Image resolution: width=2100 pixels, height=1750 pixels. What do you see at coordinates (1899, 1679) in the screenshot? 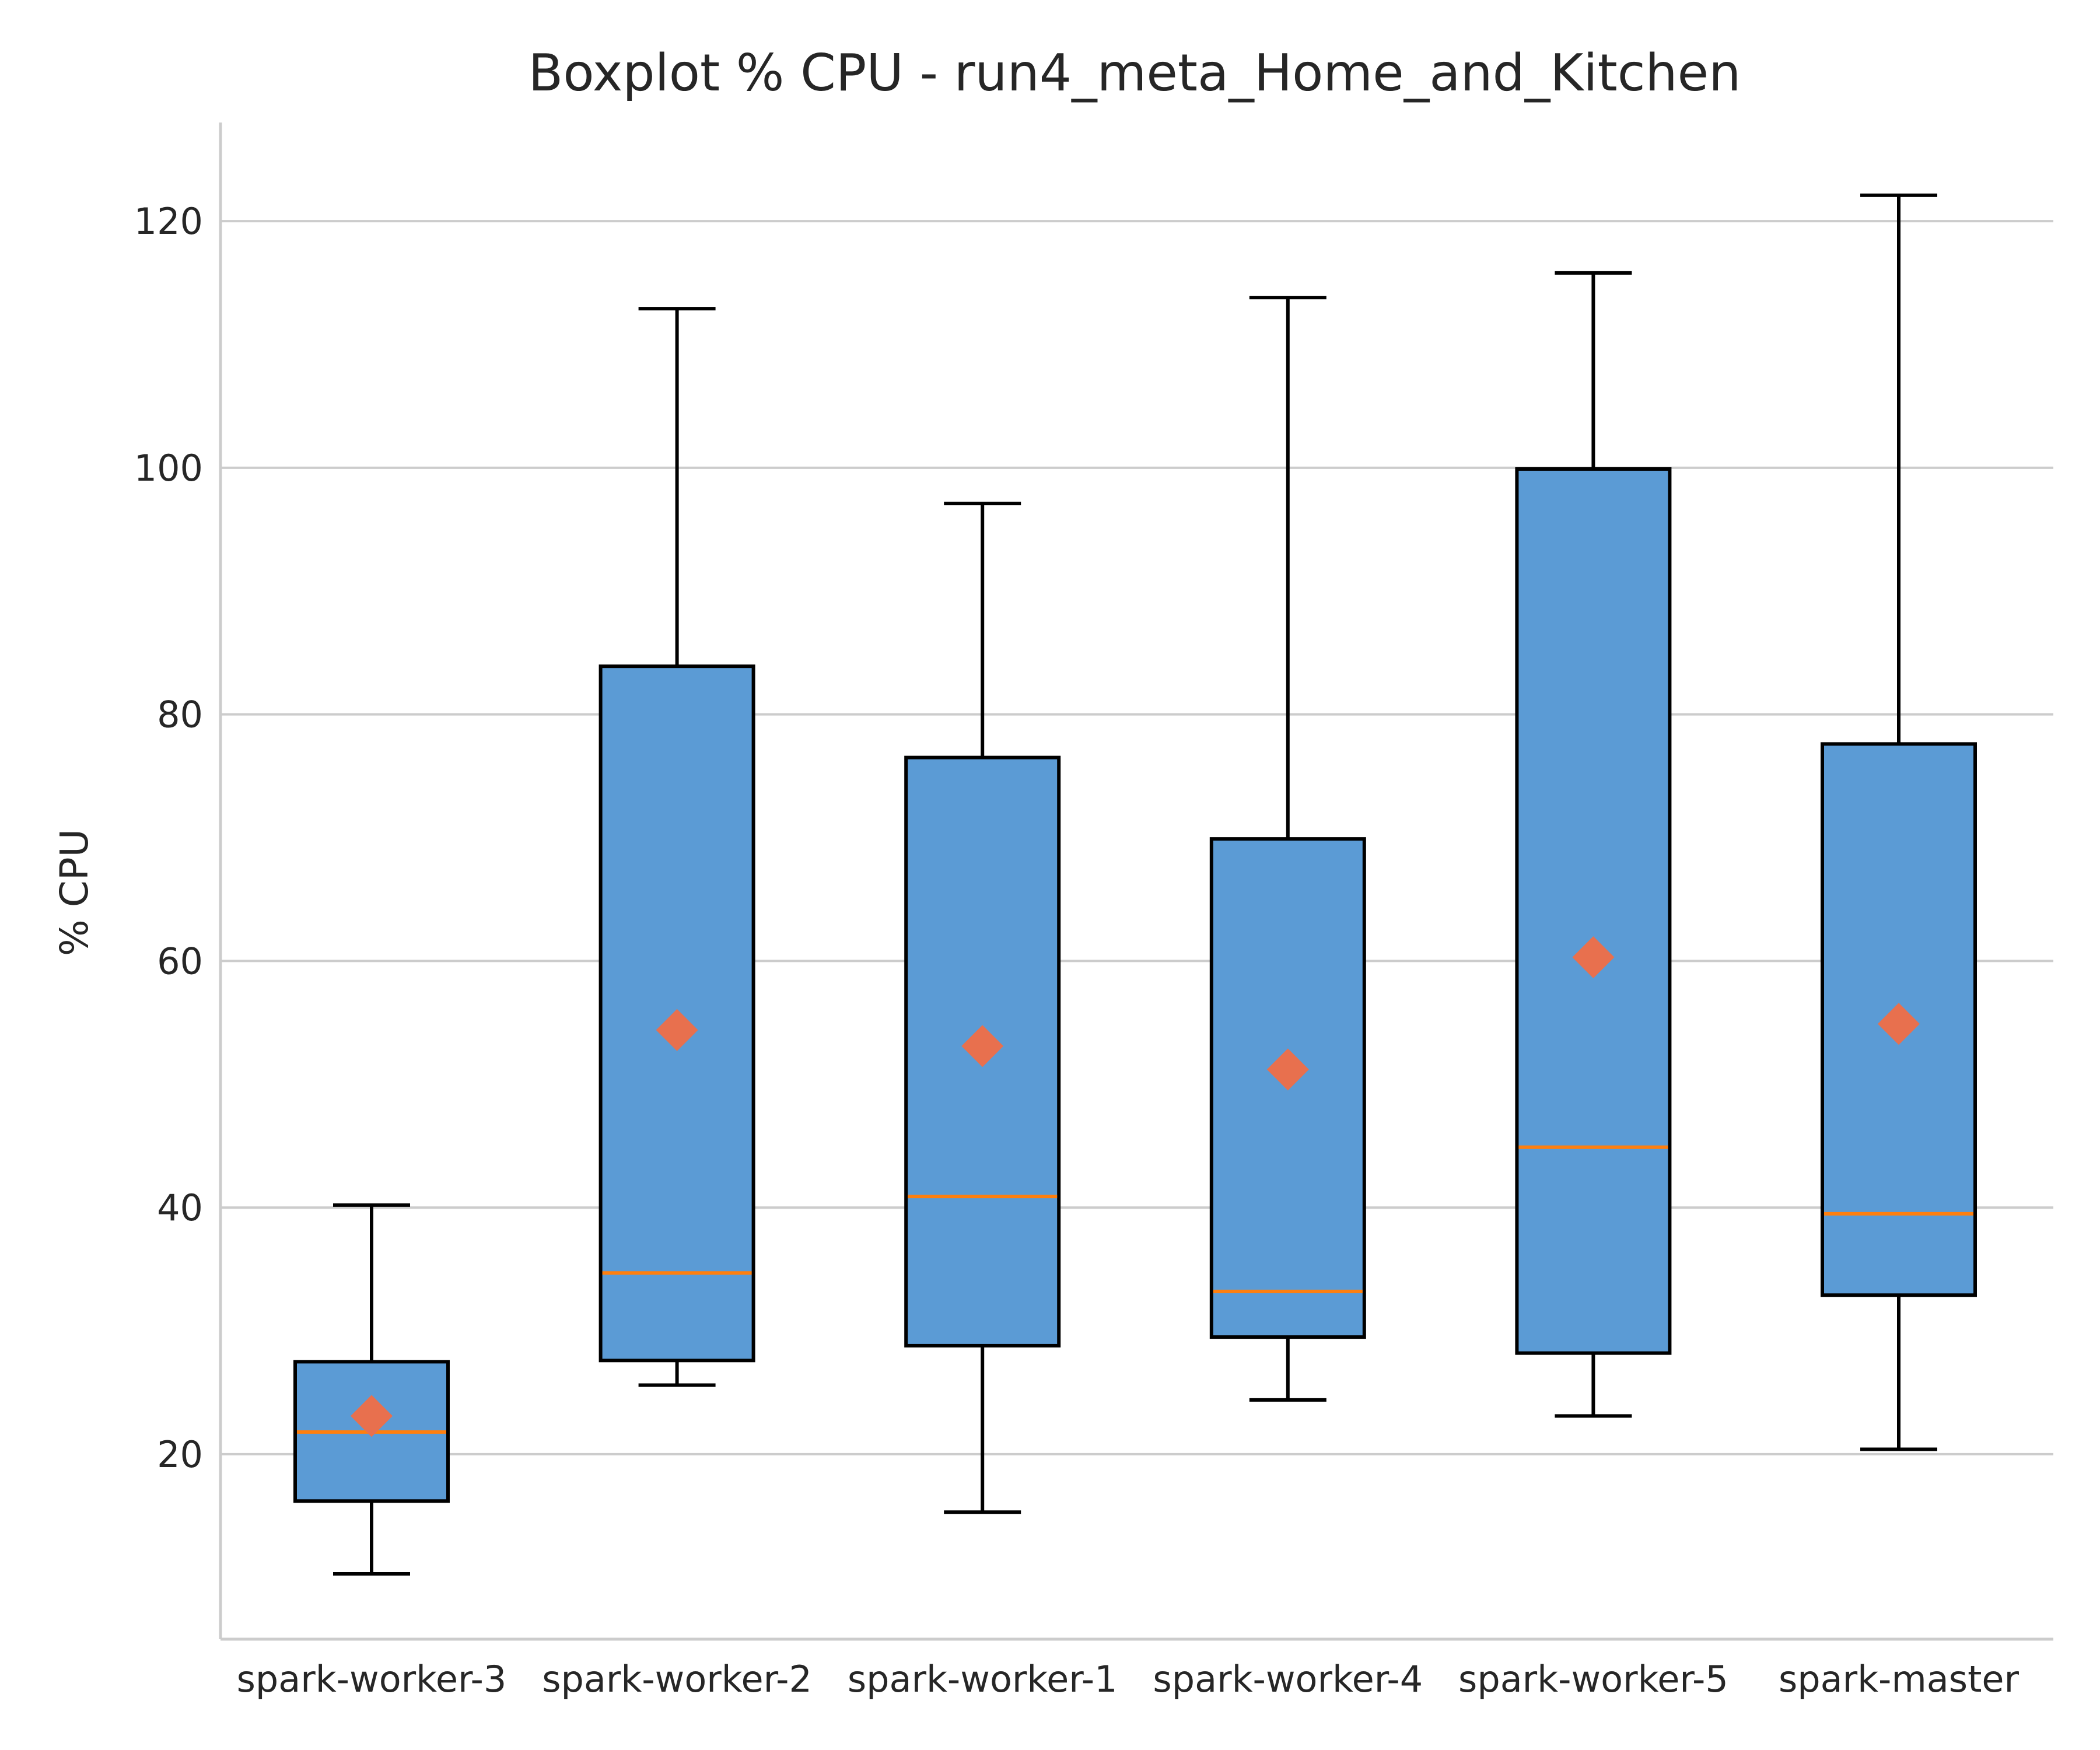
I see `x-tick-label: spark-master` at bounding box center [1899, 1679].